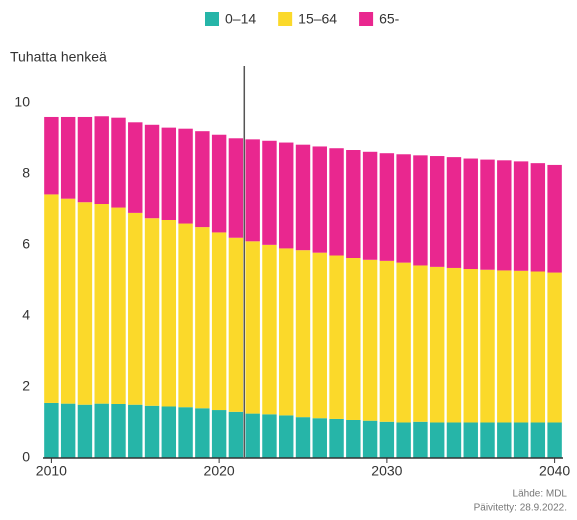 The image size is (577, 520). Describe the element at coordinates (240, 19) in the screenshot. I see `legend-label: 0–14` at that location.